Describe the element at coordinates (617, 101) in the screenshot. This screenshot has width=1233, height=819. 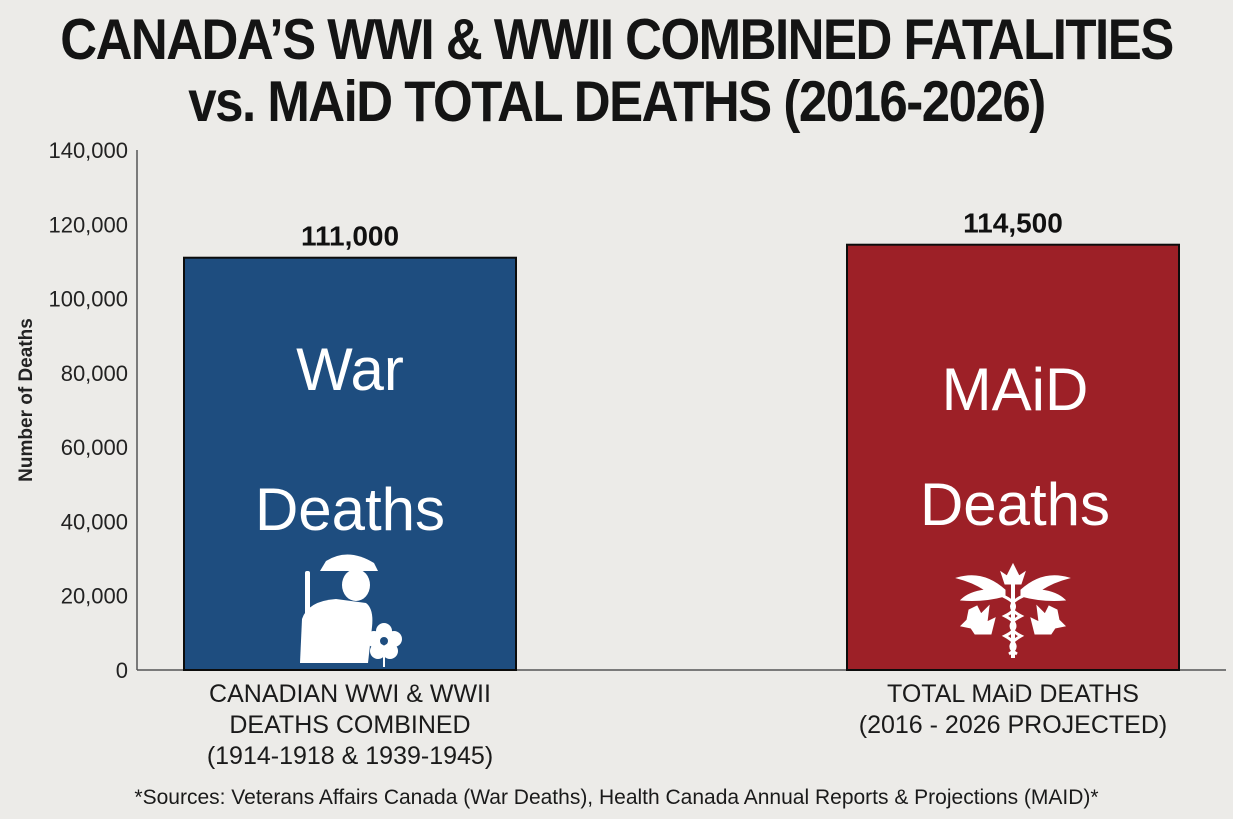
I see `chart-title-line-2: vs. MAiD TOTAL DEATHS (2016-2026)` at that location.